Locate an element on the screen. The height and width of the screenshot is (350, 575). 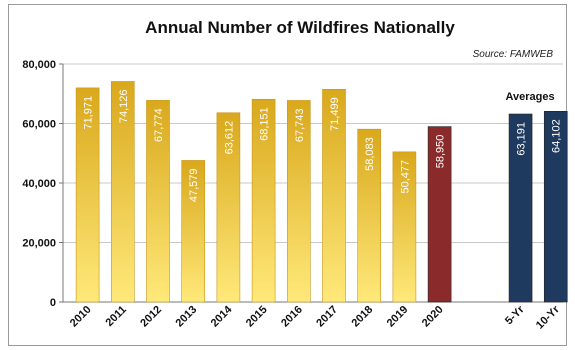
x-tick-label: 2018 is located at coordinates (363, 317).